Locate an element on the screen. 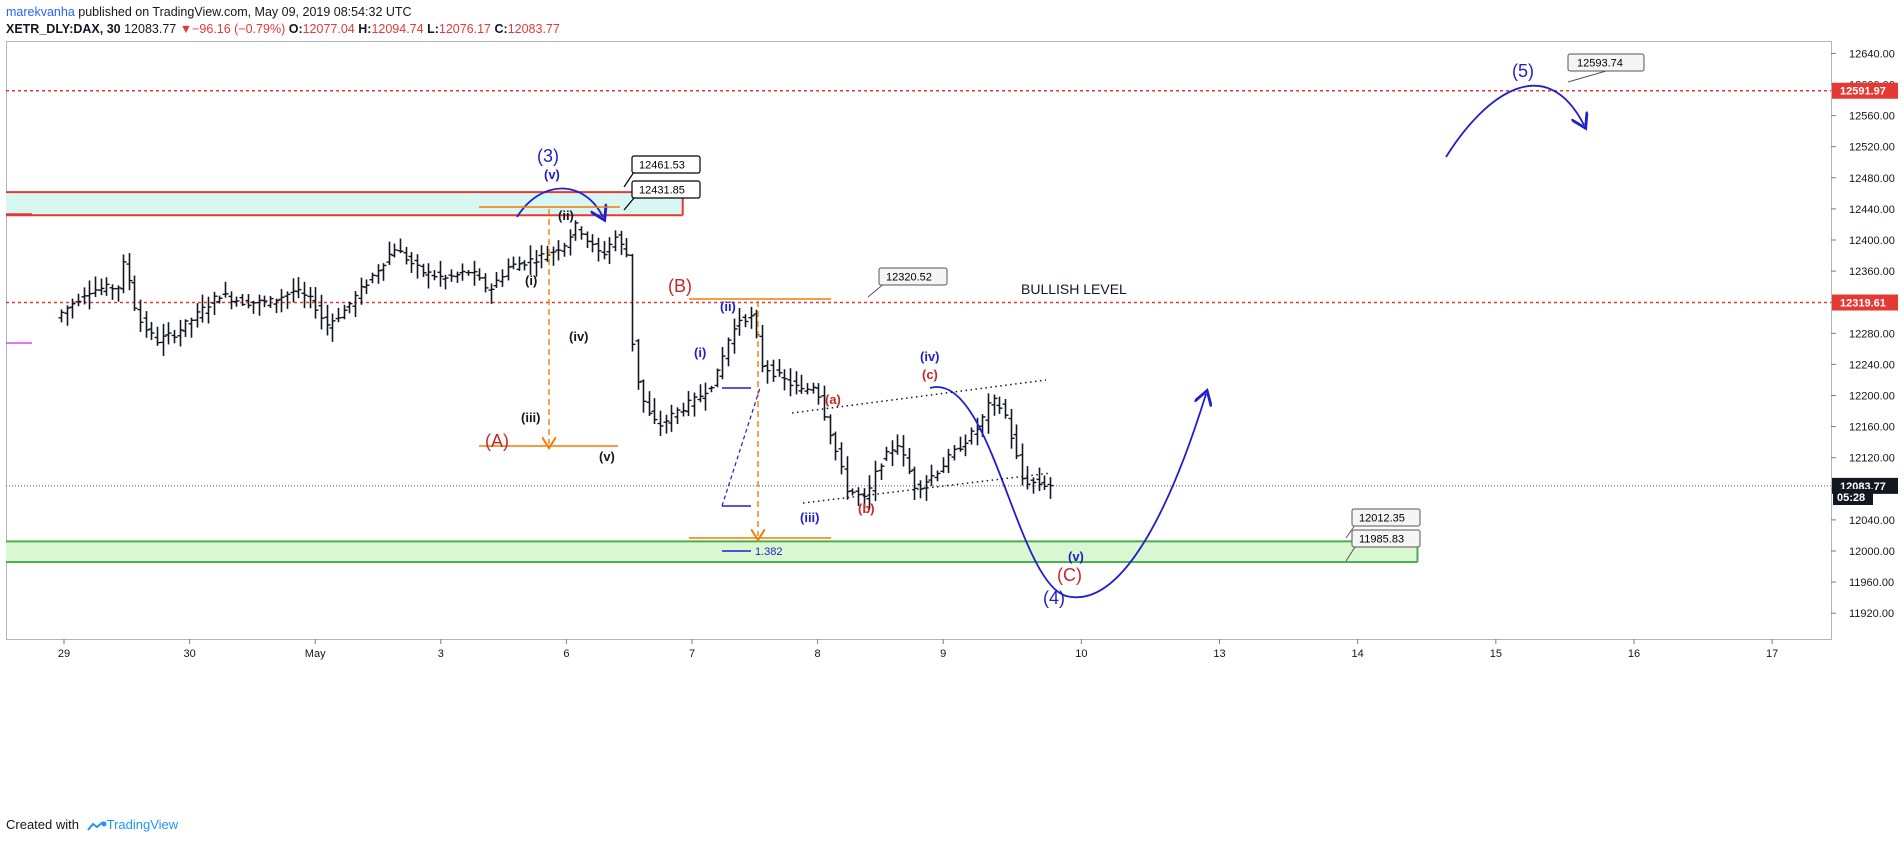  callout-12593: 12593.74 is located at coordinates (1606, 68).